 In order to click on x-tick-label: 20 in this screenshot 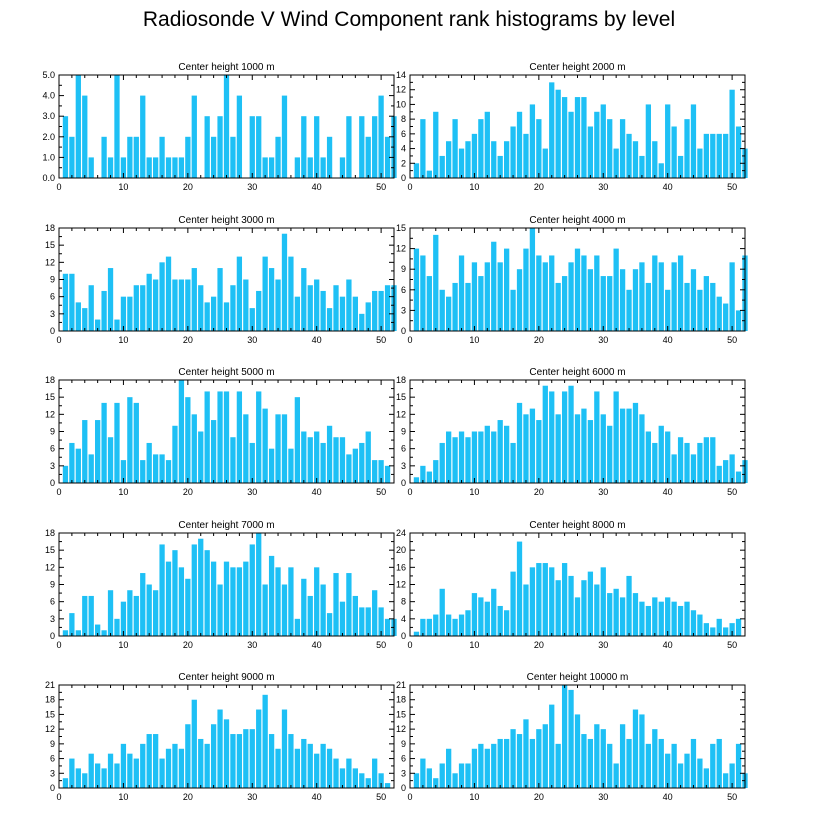, I will do `click(188, 187)`.